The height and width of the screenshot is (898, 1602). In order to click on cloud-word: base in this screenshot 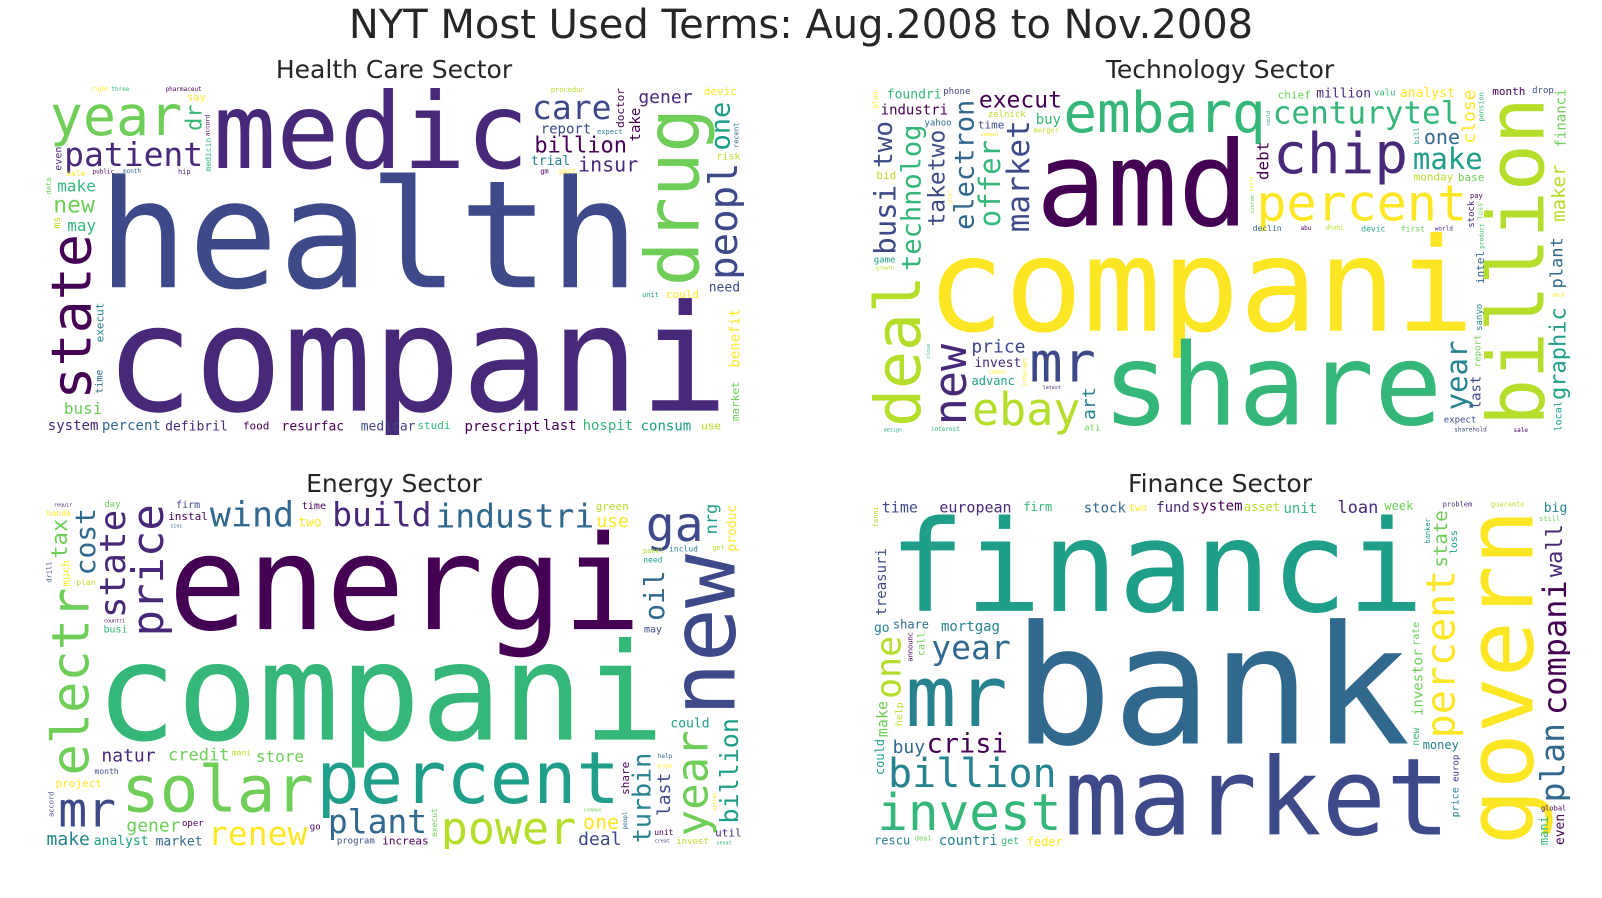, I will do `click(1471, 177)`.